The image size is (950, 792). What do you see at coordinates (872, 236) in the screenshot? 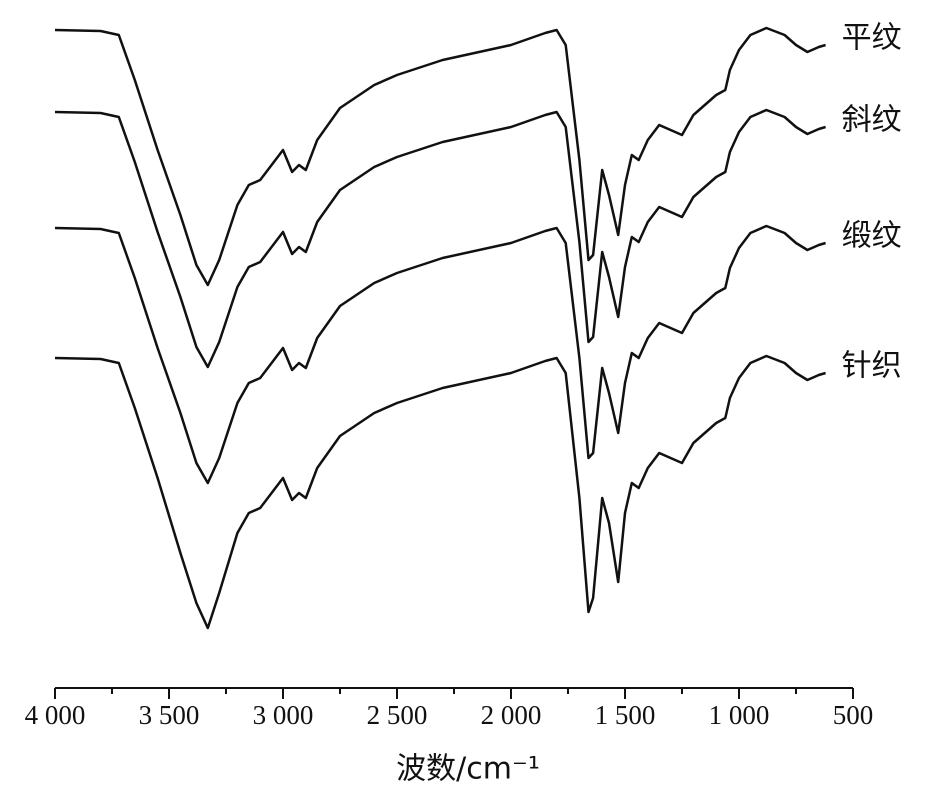
I see `series-label: 缎纹` at bounding box center [872, 236].